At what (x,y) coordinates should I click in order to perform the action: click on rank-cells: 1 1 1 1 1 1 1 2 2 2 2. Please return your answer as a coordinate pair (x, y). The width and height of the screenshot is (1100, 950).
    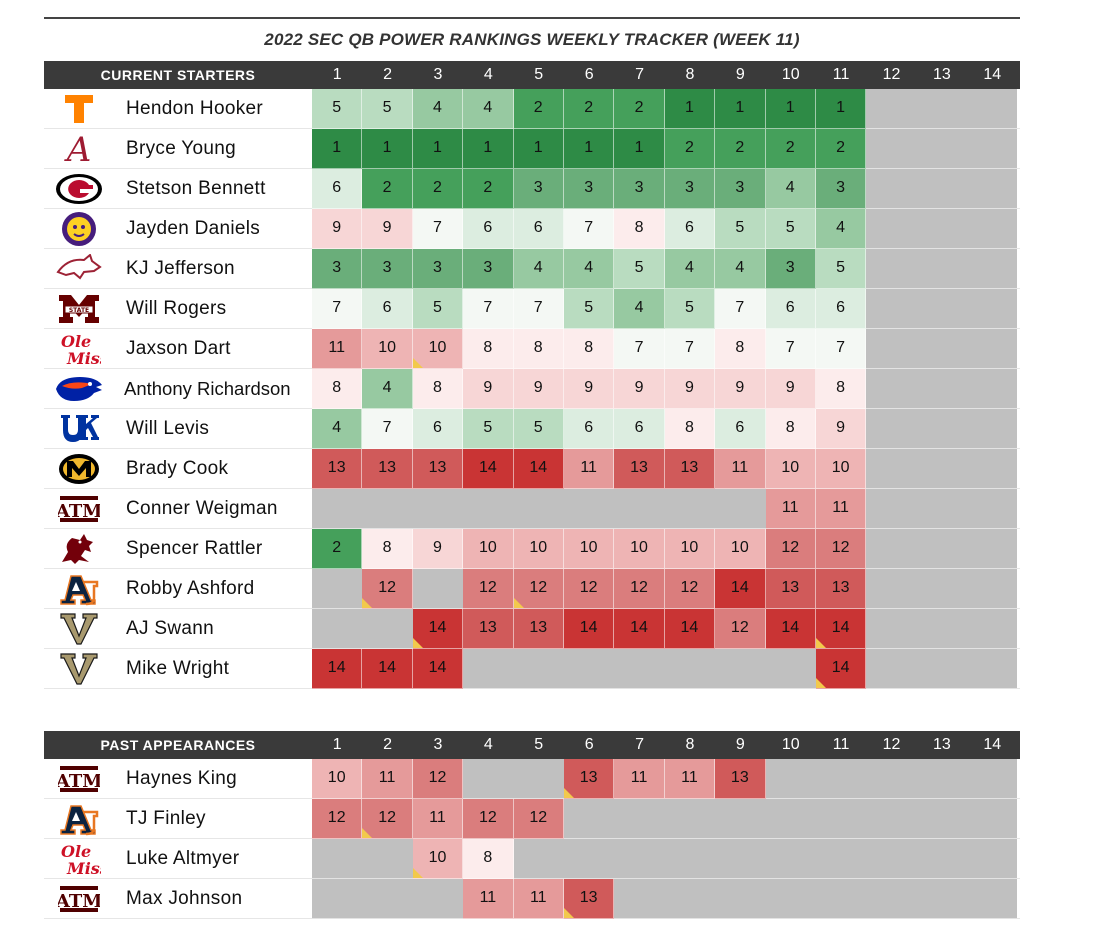
    Looking at the image, I should click on (665, 148).